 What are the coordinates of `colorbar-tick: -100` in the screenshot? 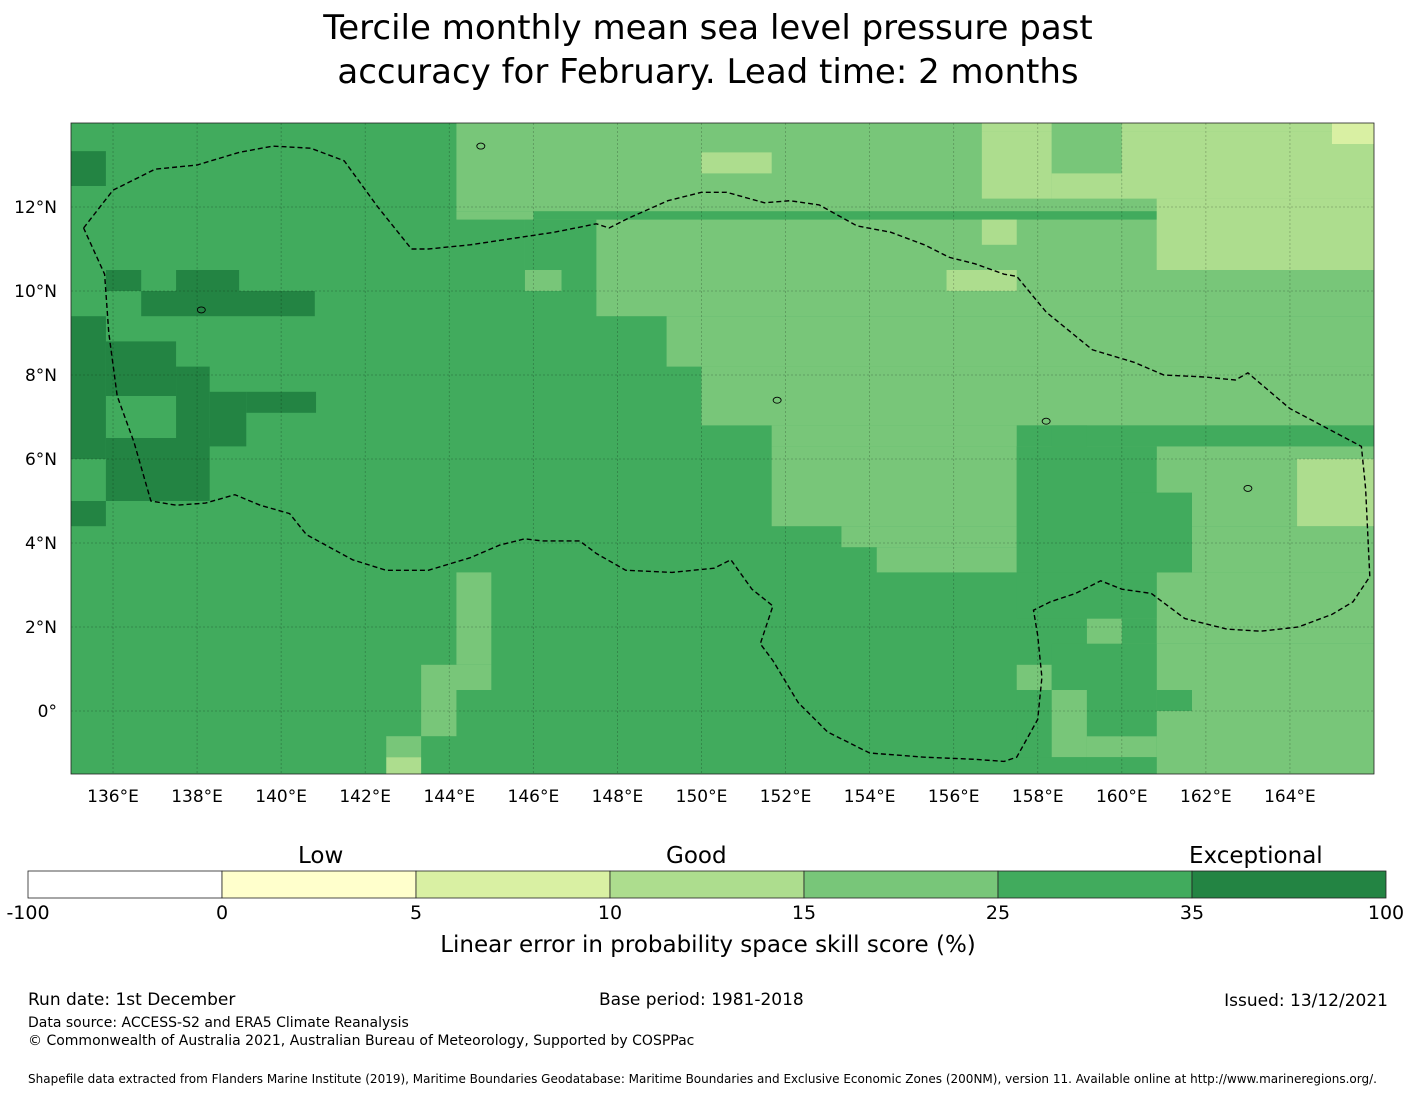 It's located at (28, 913).